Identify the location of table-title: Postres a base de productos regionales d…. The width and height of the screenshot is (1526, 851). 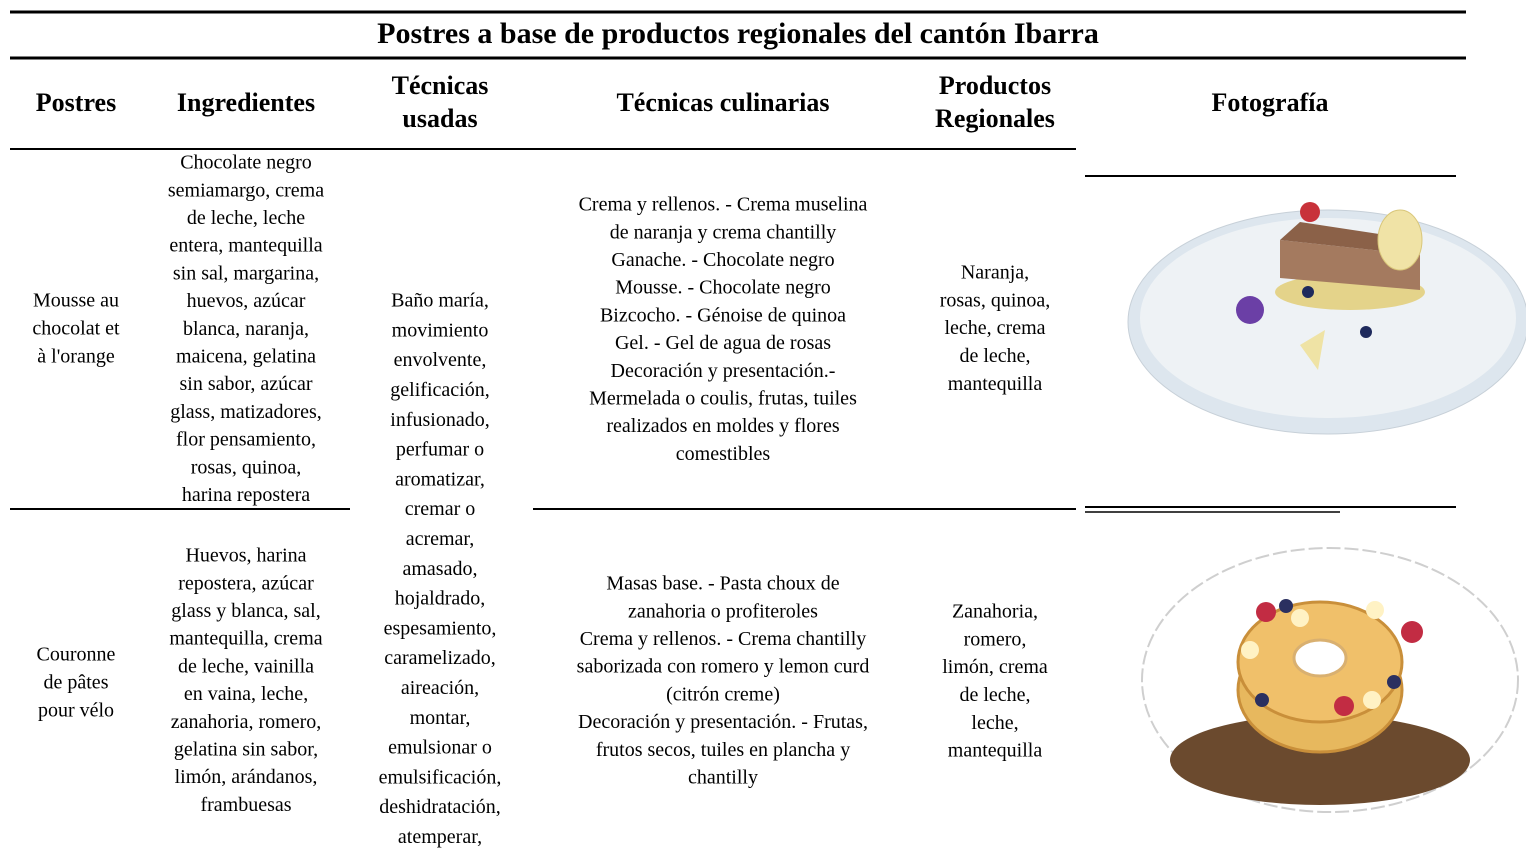
(738, 33).